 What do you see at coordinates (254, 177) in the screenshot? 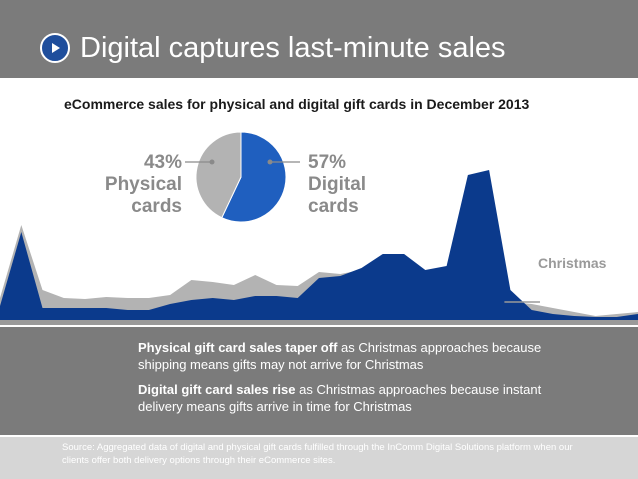
I see `pie-slice-digital` at bounding box center [254, 177].